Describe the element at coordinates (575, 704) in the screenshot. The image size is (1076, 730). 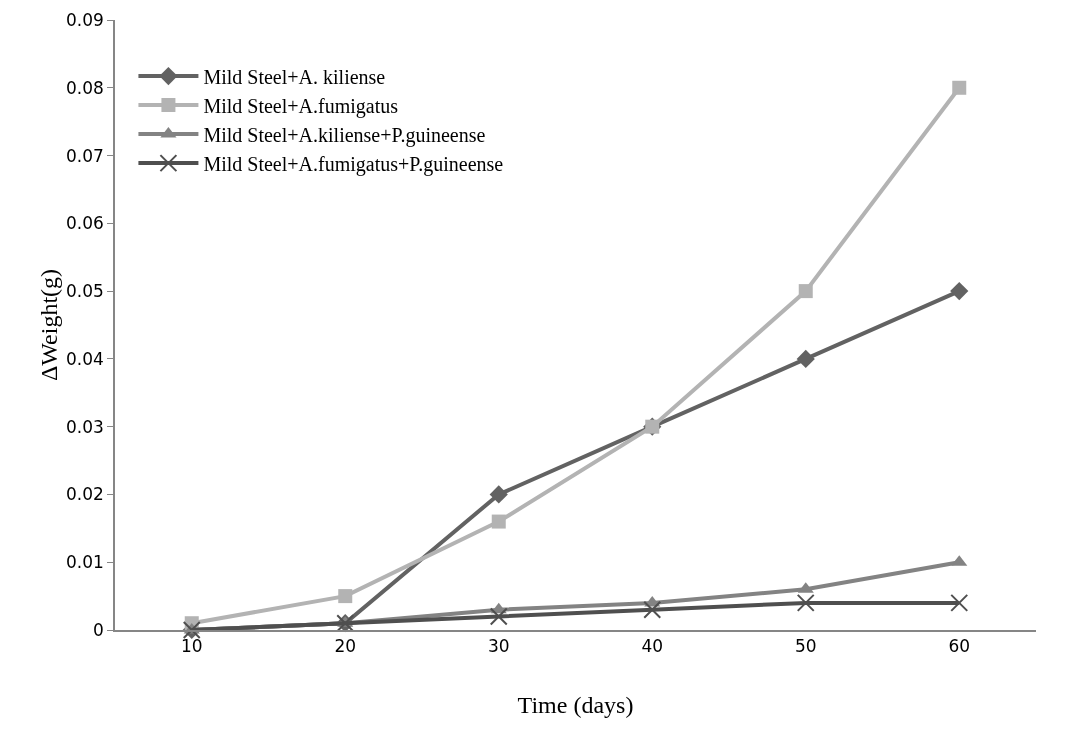
I see `x-axis-title: Time (days)` at that location.